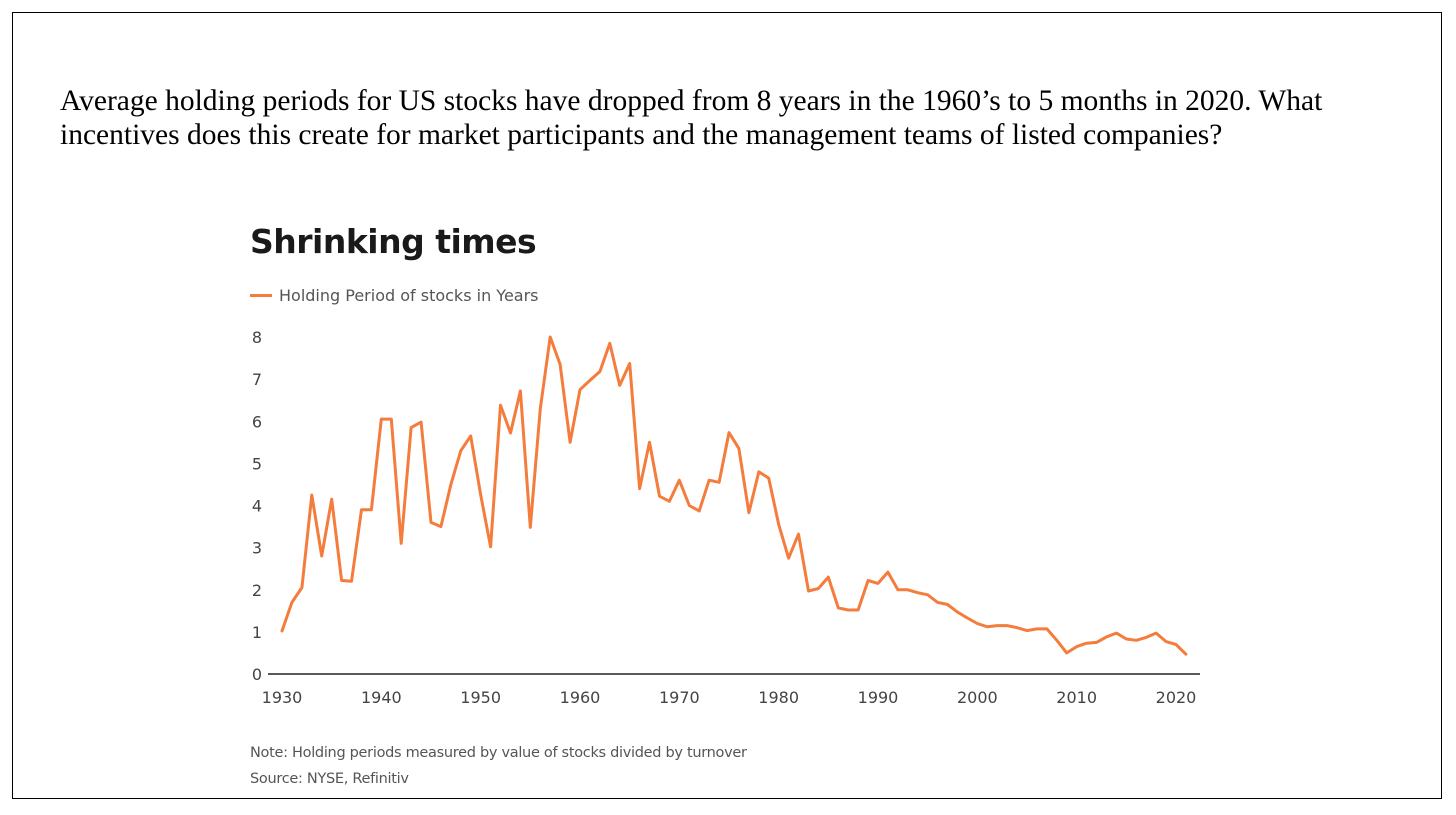  I want to click on legend: Holding Period of stocks in Years, so click(394, 295).